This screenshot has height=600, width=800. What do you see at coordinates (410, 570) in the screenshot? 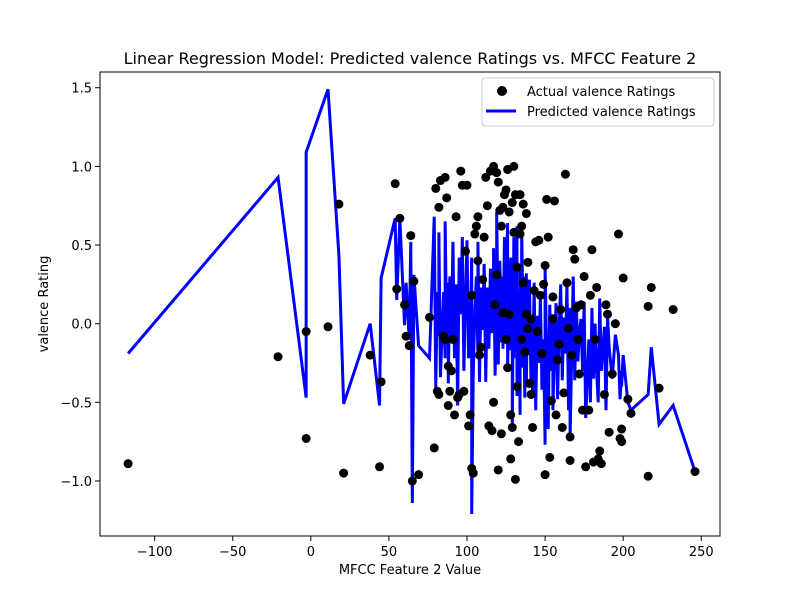
I see `x-axis-label: MFCC Feature 2 Value` at bounding box center [410, 570].